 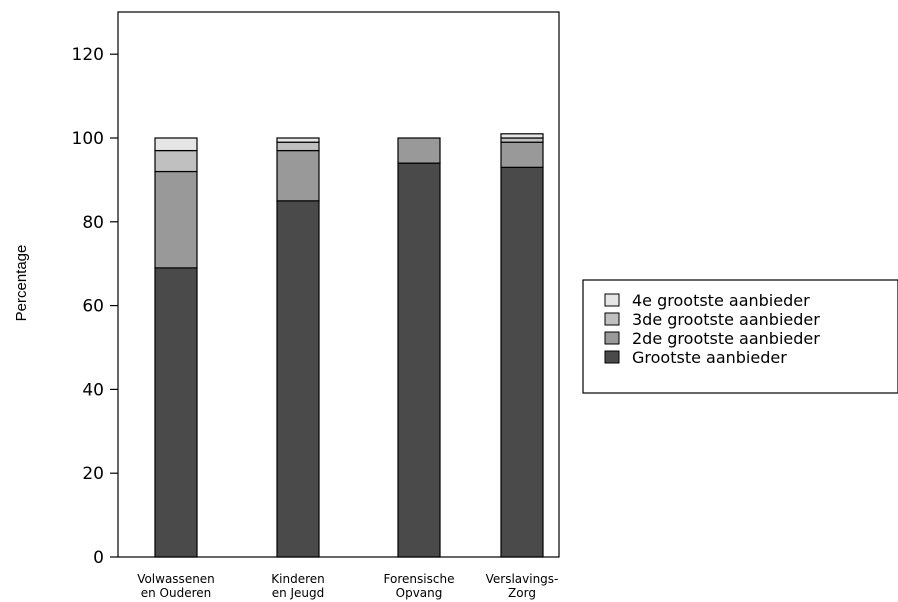 What do you see at coordinates (88, 139) in the screenshot?
I see `y-tick-label: 100` at bounding box center [88, 139].